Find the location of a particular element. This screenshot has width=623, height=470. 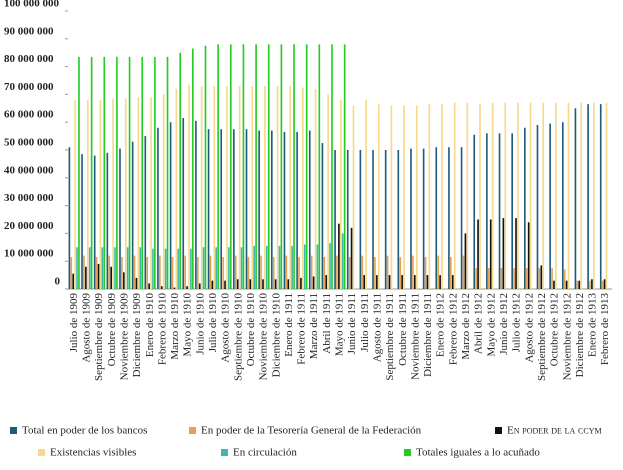

x-tick-label: Octubre de 1910 is located at coordinates (251, 330).